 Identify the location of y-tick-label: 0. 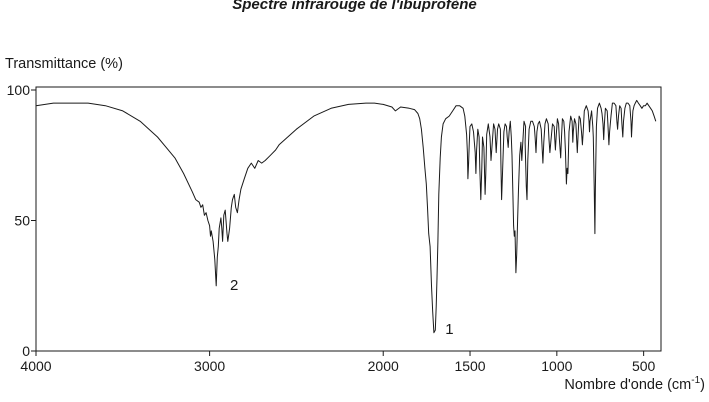
(26, 351).